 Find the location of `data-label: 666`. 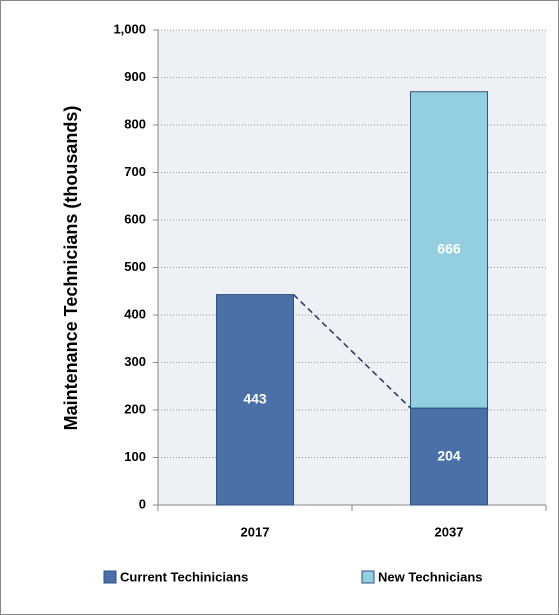

data-label: 666 is located at coordinates (449, 249).